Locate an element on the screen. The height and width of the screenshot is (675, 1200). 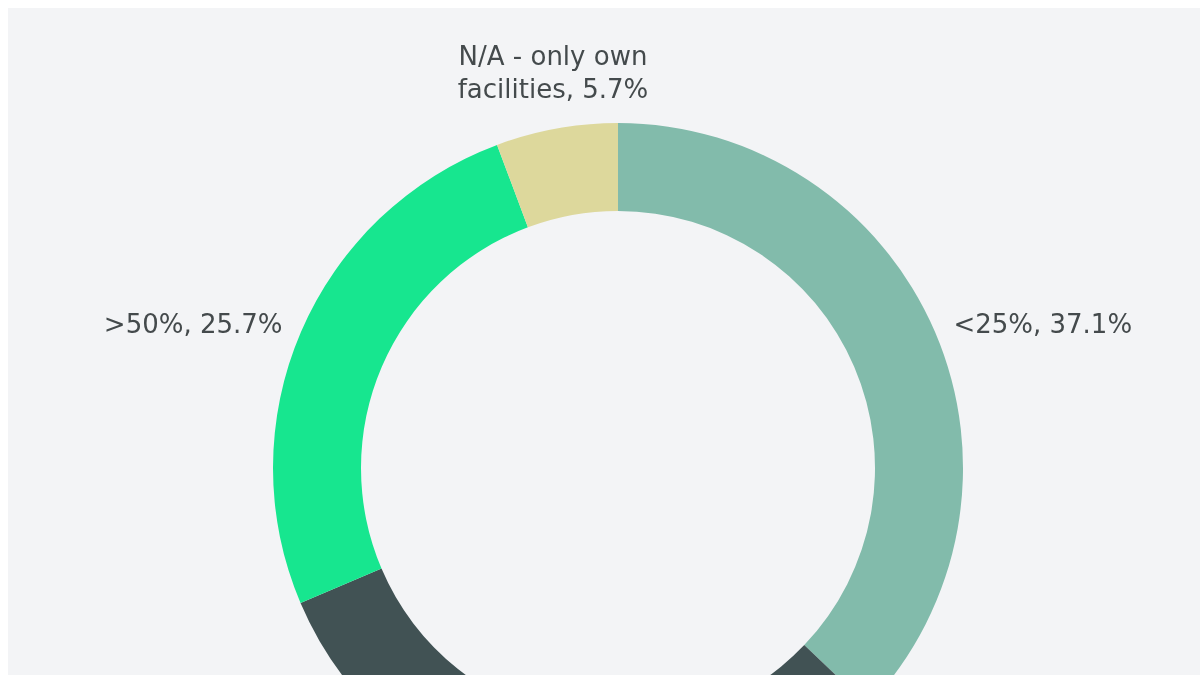
slice-label: N/A - only own facilities, 5.7% is located at coordinates (553, 72).